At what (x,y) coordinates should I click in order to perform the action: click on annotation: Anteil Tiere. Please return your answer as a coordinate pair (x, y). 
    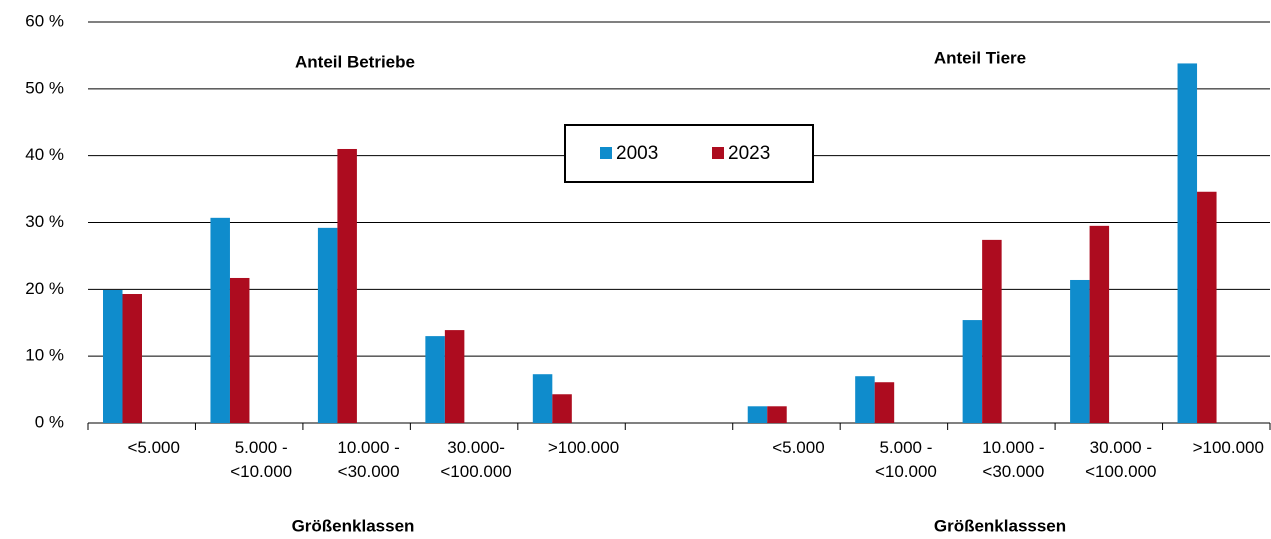
    Looking at the image, I should click on (980, 57).